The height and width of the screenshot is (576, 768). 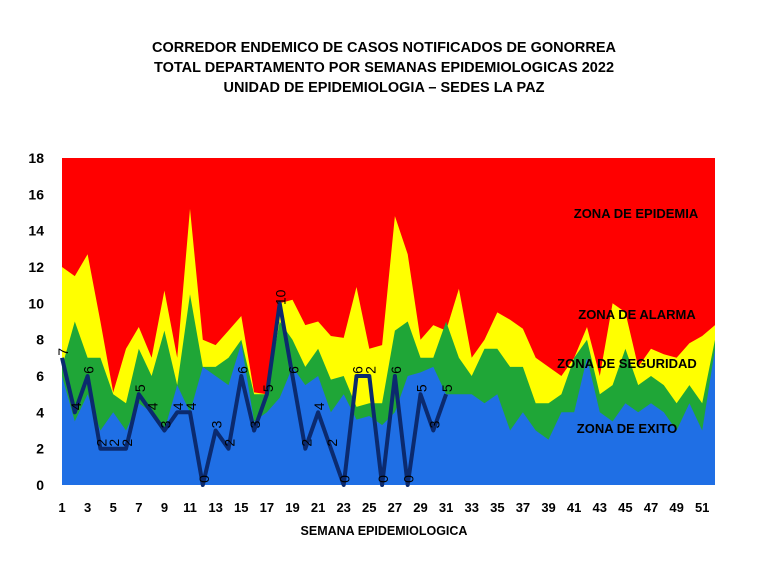 What do you see at coordinates (87, 507) in the screenshot?
I see `x-tick-label: 3` at bounding box center [87, 507].